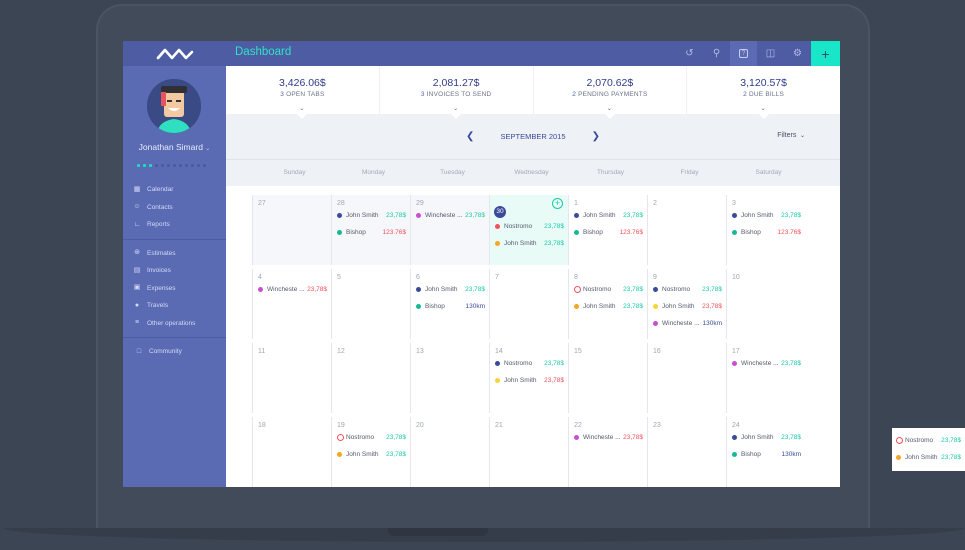 This screenshot has width=965, height=550. What do you see at coordinates (716, 53) in the screenshot?
I see `search-button: ⚲` at bounding box center [716, 53].